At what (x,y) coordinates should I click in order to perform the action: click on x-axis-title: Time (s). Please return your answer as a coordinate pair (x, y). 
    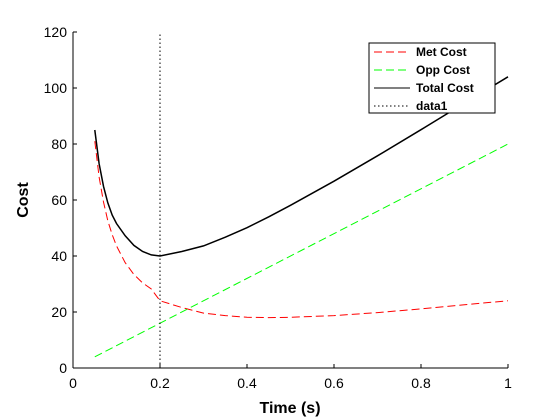
    Looking at the image, I should click on (289, 408).